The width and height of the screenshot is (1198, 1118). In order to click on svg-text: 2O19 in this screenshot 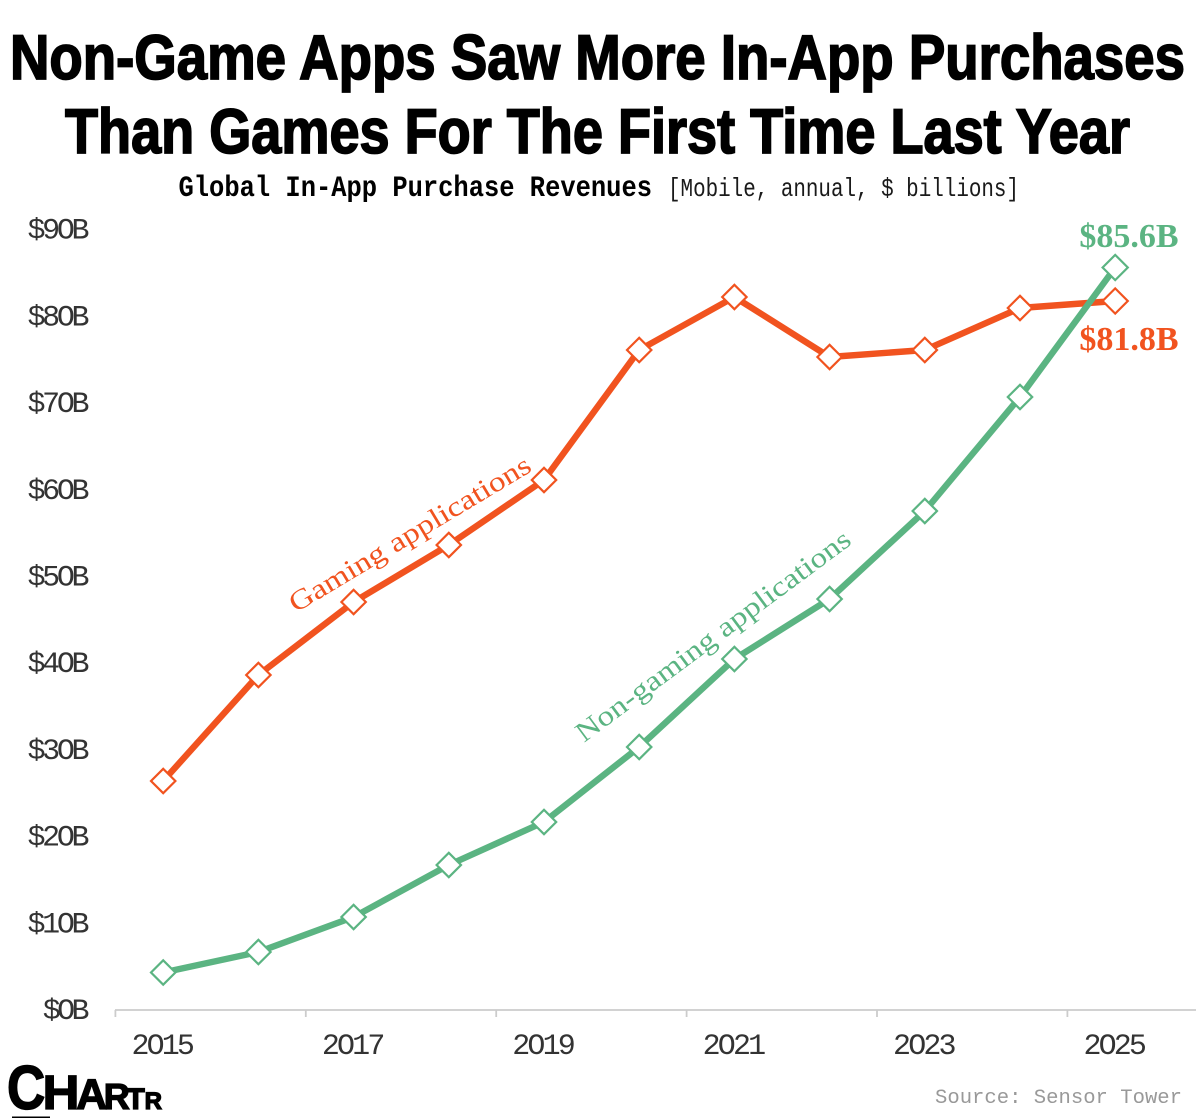, I will do `click(544, 1047)`.